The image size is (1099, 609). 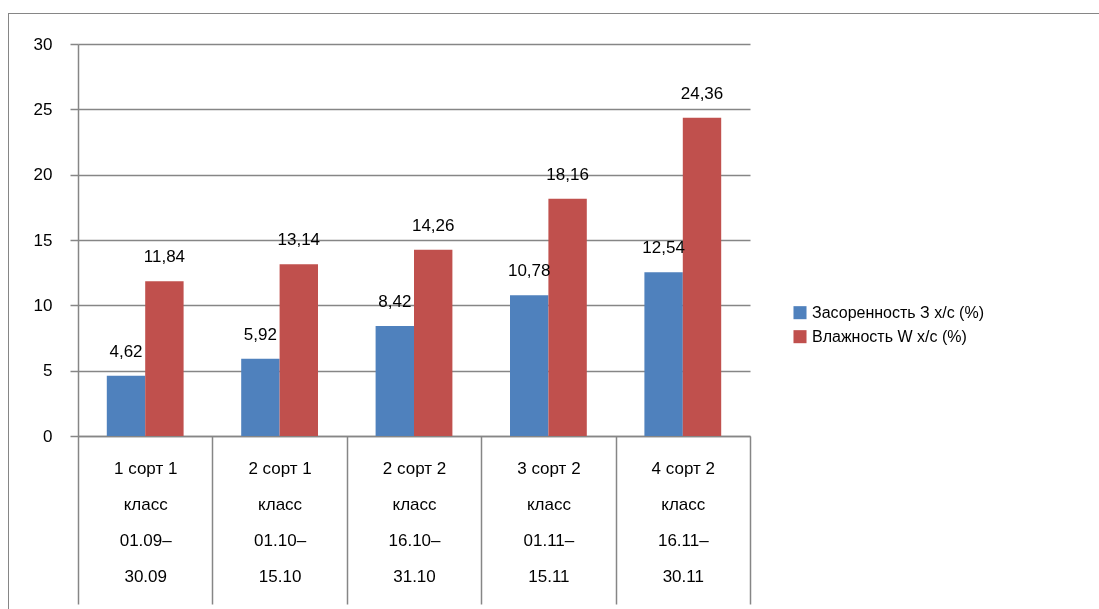 What do you see at coordinates (48, 436) in the screenshot?
I see `y-tick-label: 0` at bounding box center [48, 436].